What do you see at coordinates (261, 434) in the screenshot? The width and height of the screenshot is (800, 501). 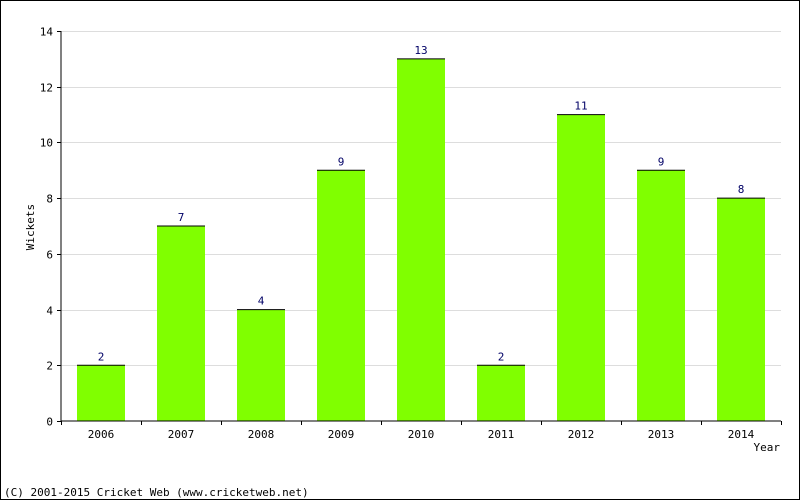 I see `x-tick-label: 2008` at bounding box center [261, 434].